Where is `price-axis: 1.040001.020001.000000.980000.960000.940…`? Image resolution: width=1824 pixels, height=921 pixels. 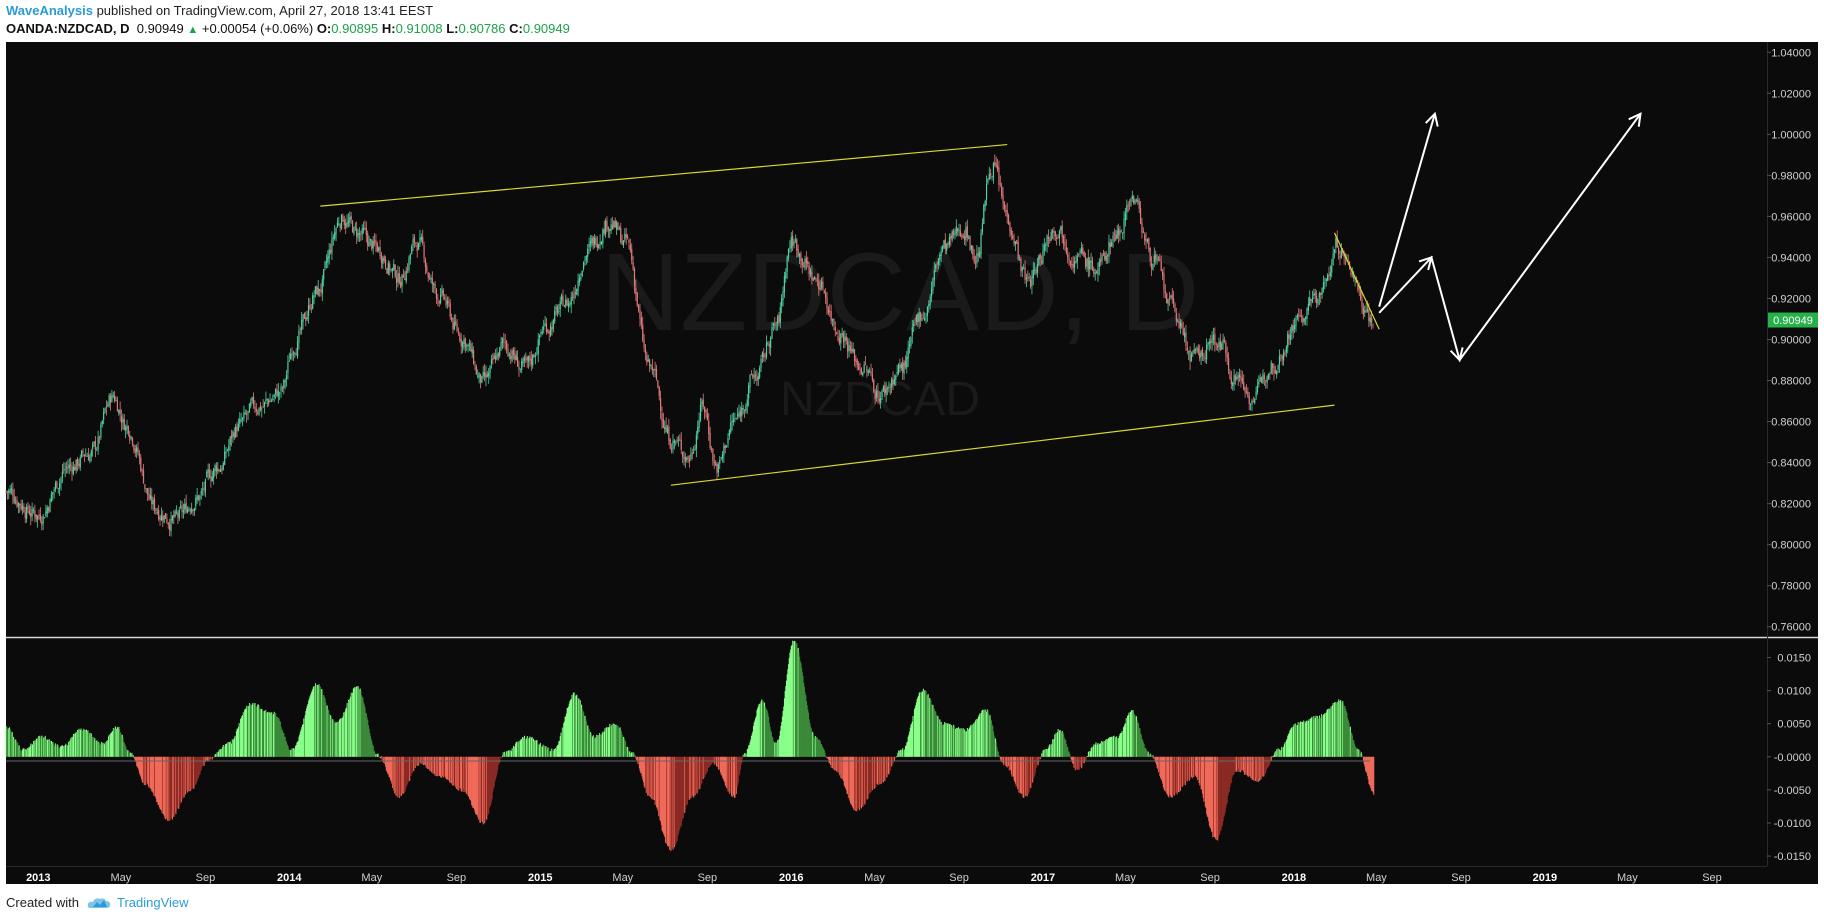 price-axis: 1.040001.020001.000000.980000.960000.940… is located at coordinates (1789, 340).